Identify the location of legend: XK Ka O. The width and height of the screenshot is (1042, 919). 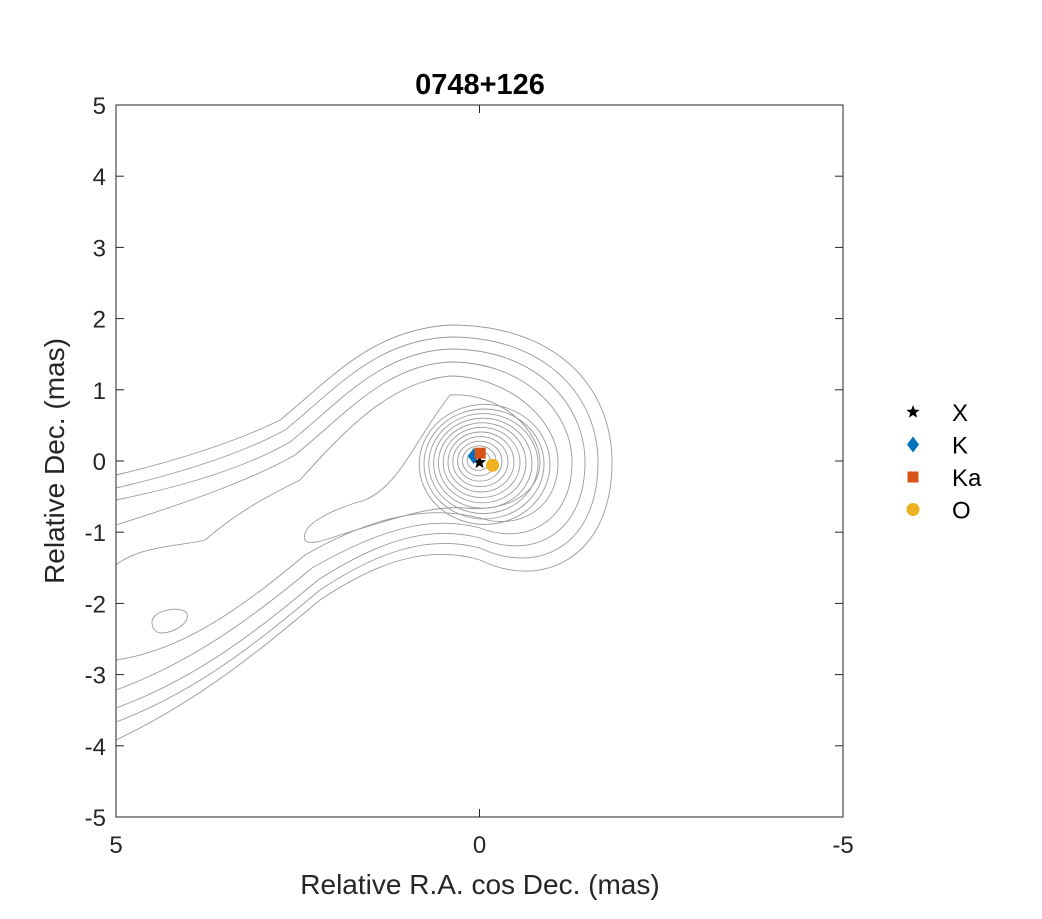
(944, 462).